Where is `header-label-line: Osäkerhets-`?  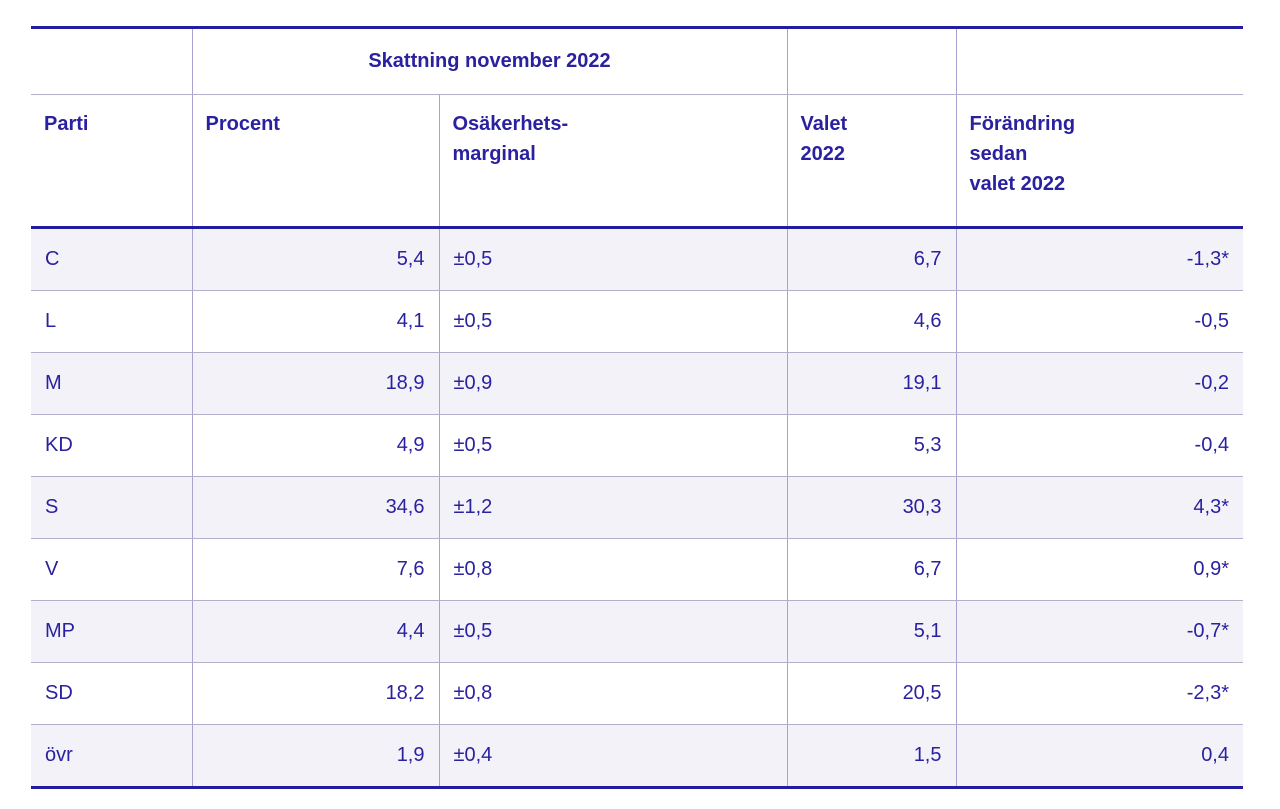
header-label-line: Osäkerhets- is located at coordinates (510, 124).